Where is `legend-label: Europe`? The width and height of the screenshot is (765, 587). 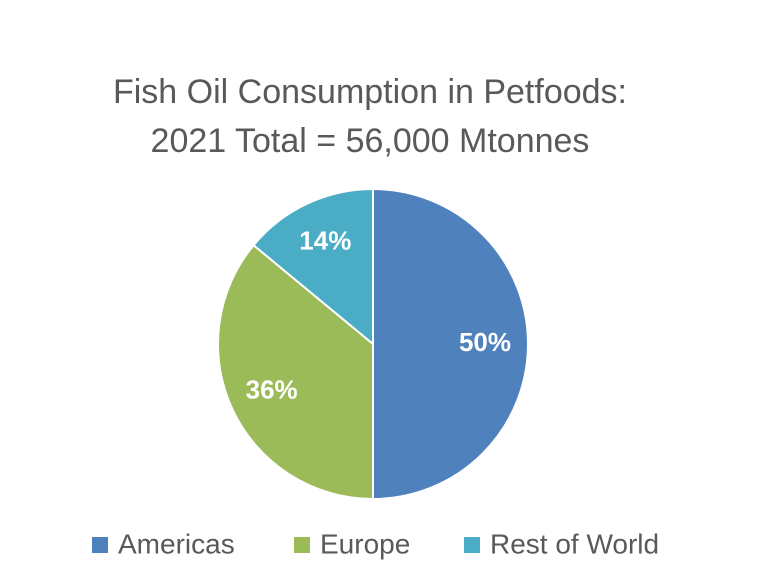 legend-label: Europe is located at coordinates (365, 543).